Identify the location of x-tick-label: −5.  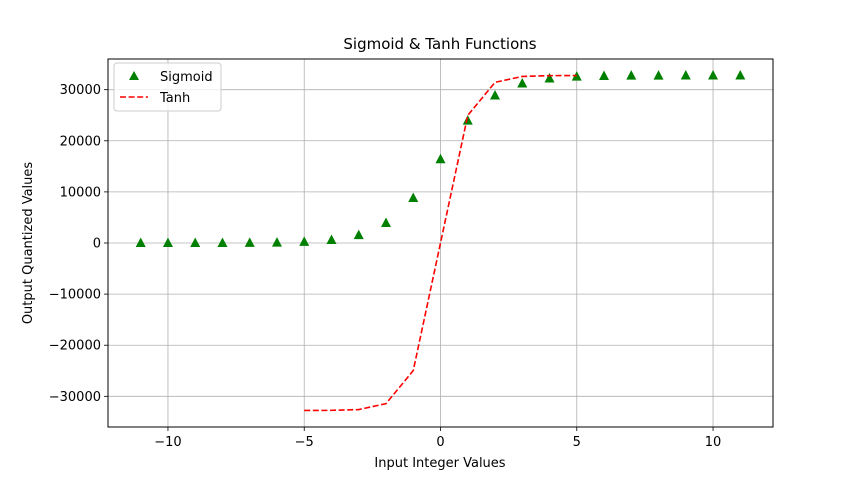
(304, 442).